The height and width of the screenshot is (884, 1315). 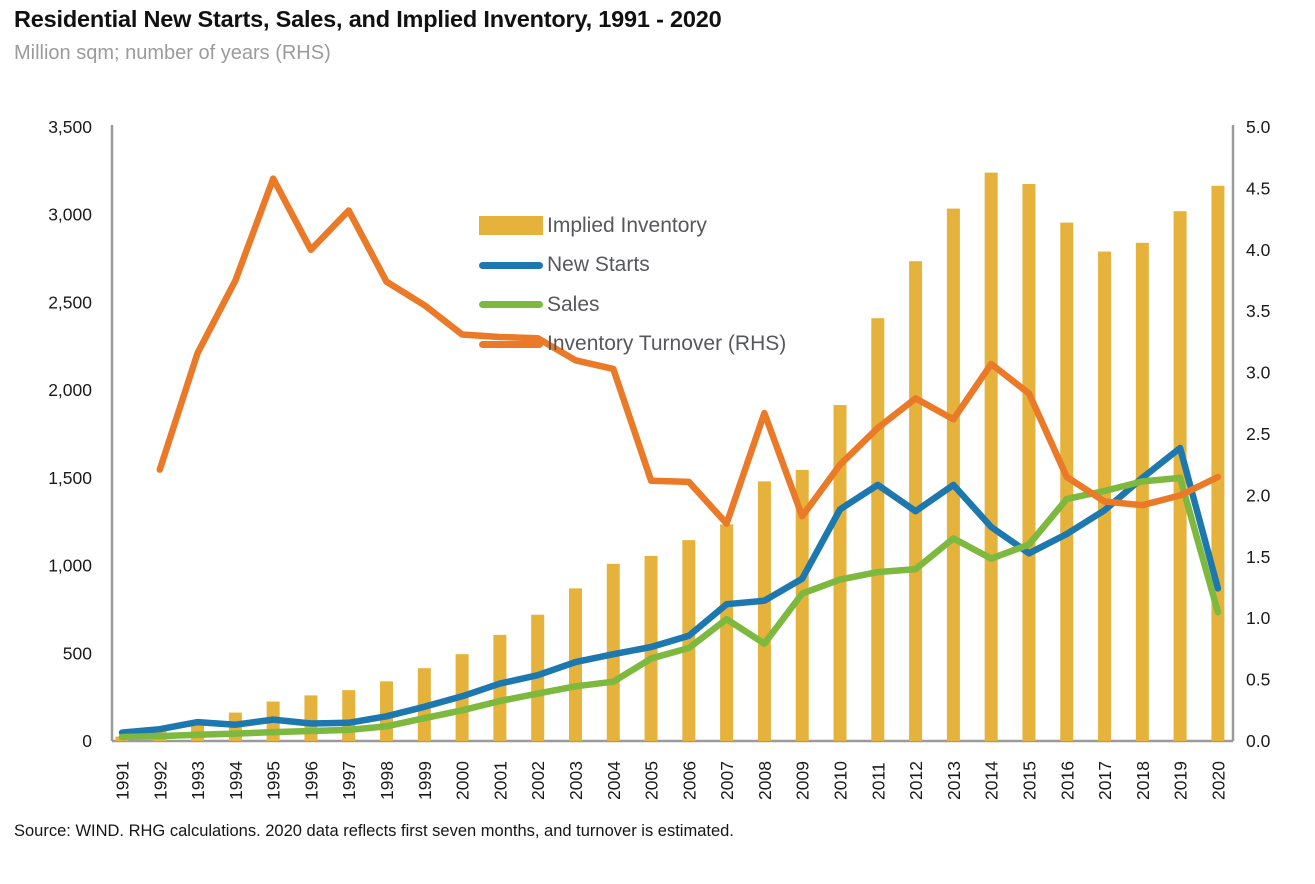 I want to click on x-tick-label: 2015, so click(x=1029, y=780).